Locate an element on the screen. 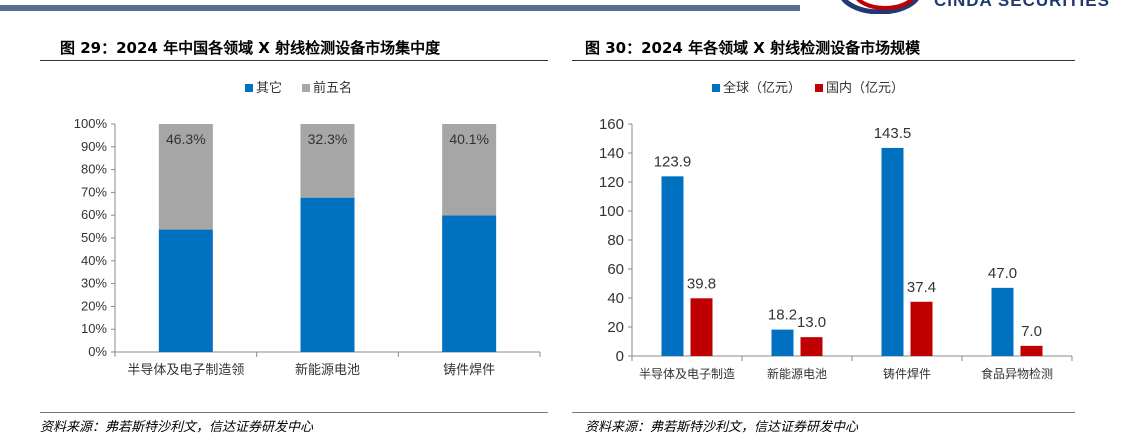 The width and height of the screenshot is (1137, 438). right-source-note: 资料来源：弗若斯特沙利文，信达证券研发中心 is located at coordinates (722, 427).